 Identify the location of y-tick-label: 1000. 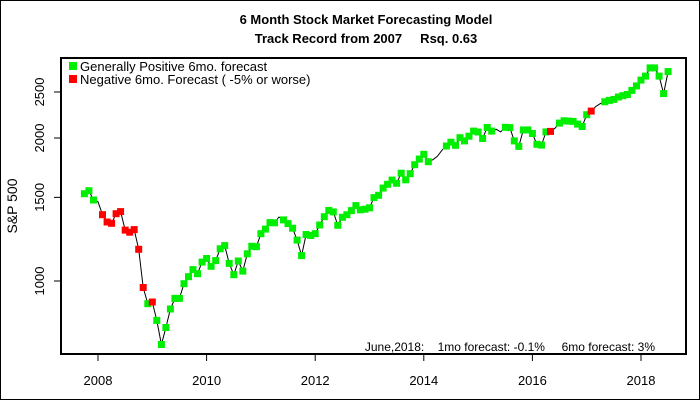
(39, 281).